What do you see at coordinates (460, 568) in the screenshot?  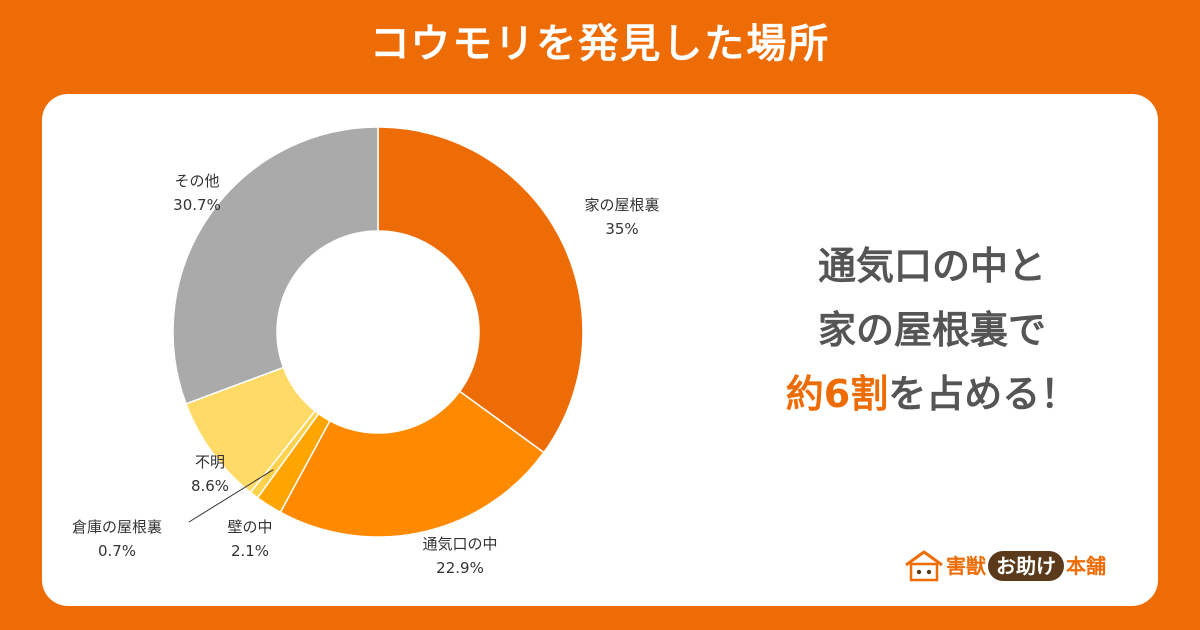 I see `slice-value-label: 22.9%` at bounding box center [460, 568].